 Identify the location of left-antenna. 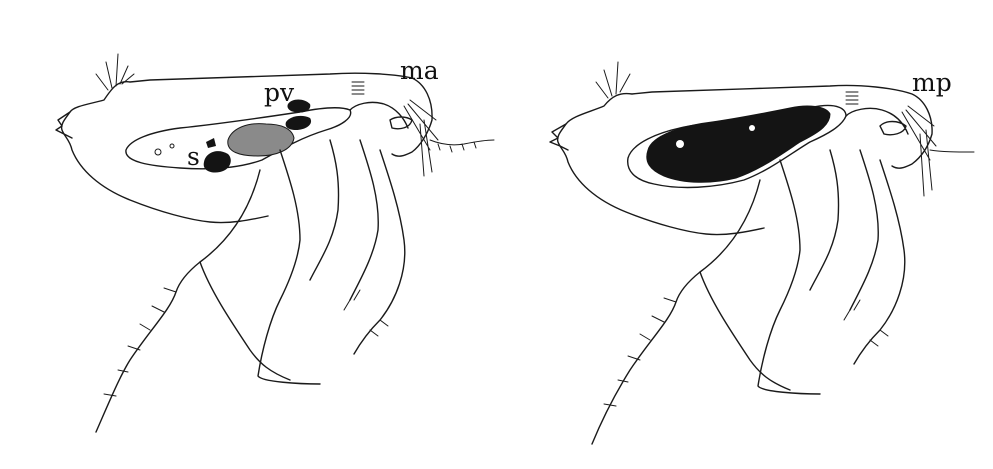
(462, 146).